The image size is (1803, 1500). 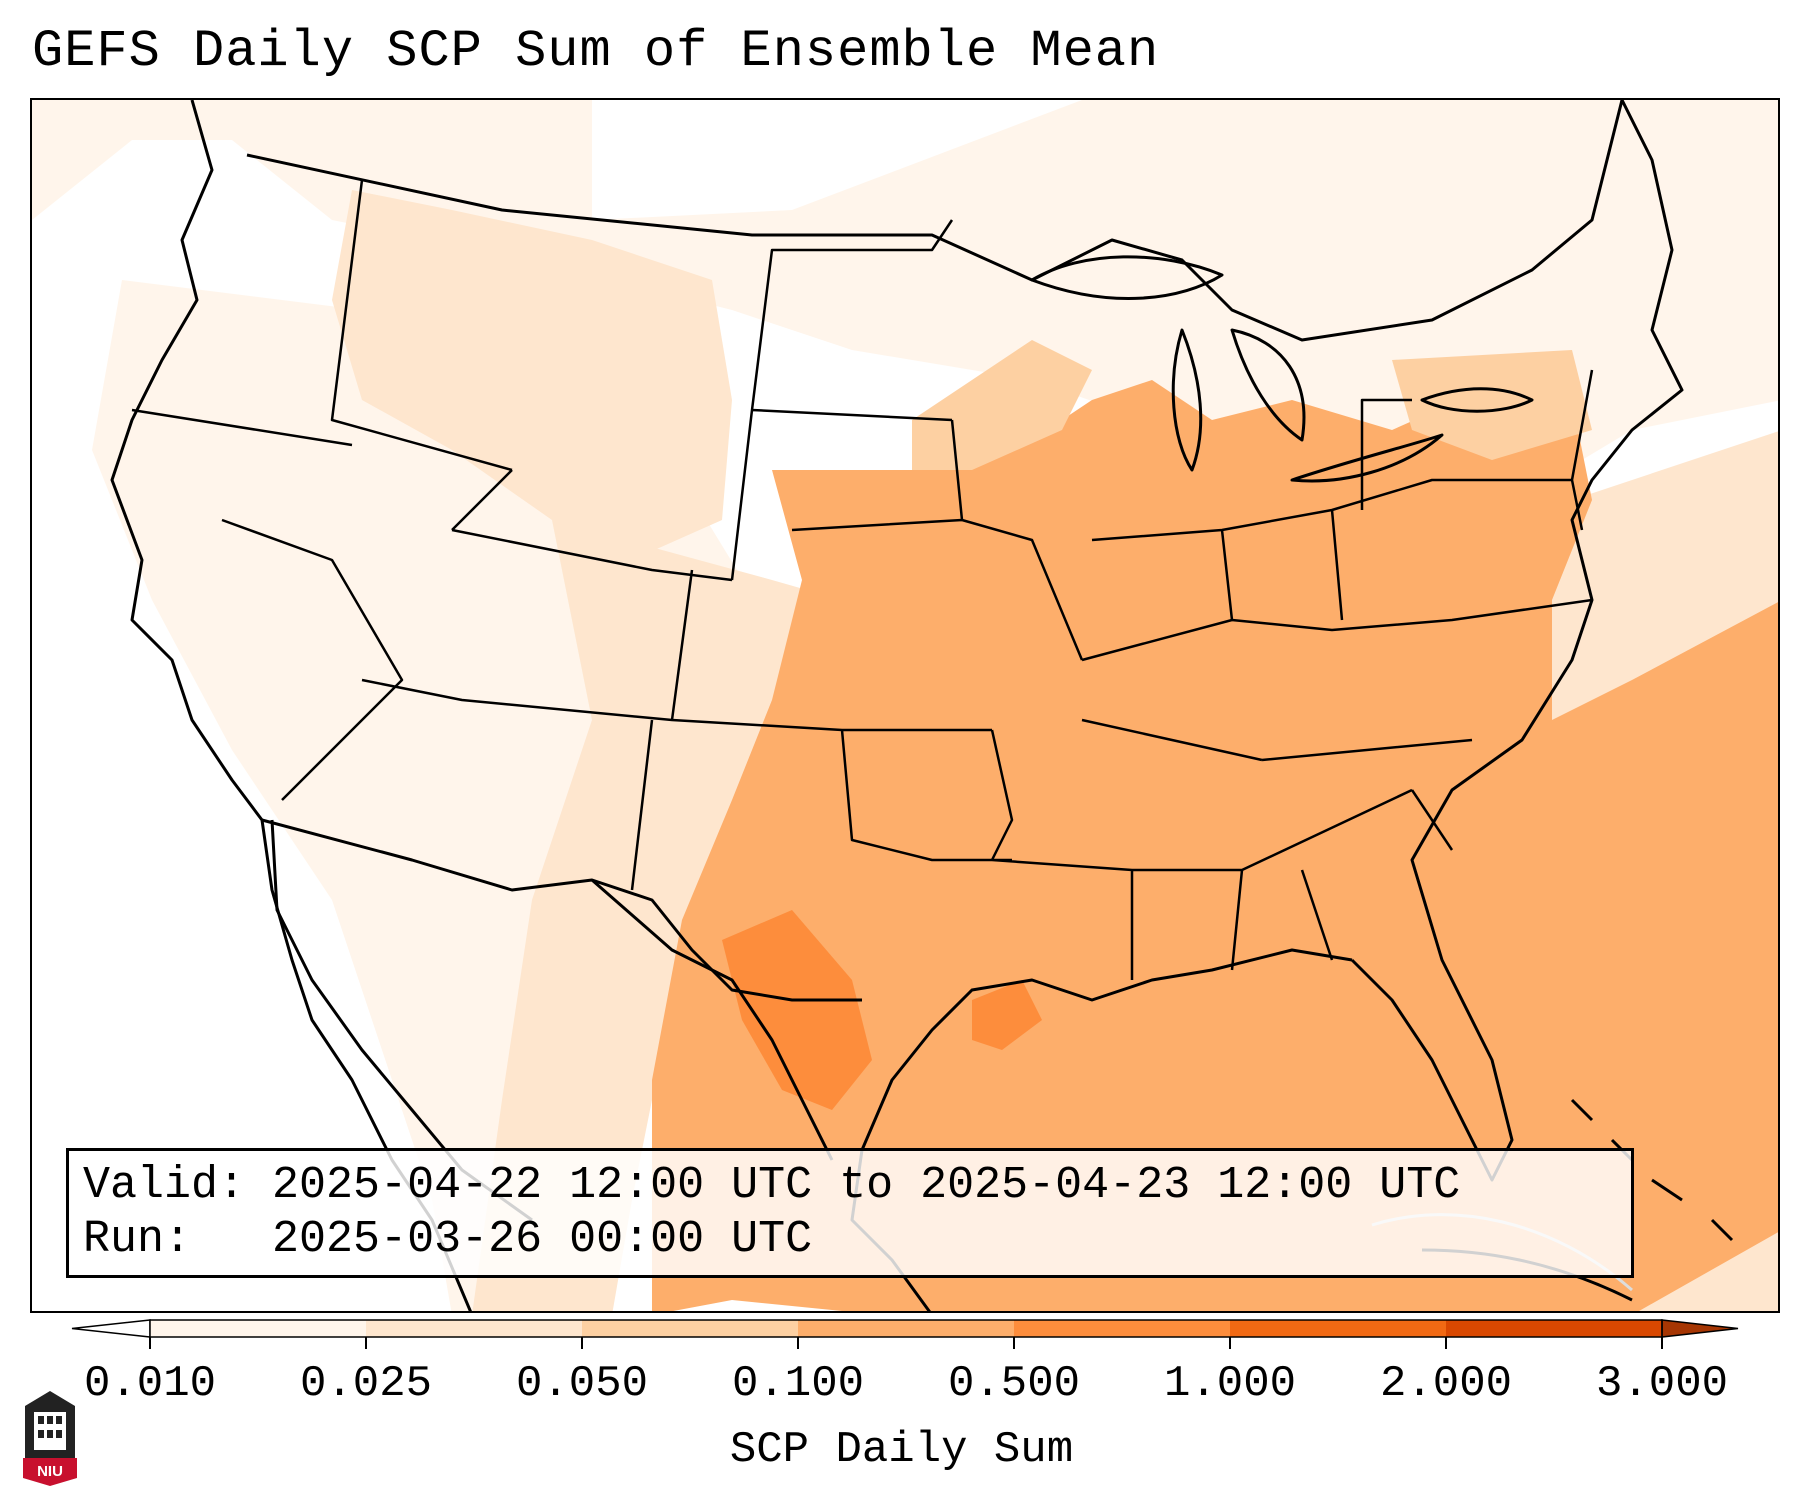 I want to click on run-label: Run:, so click(x=137, y=1239).